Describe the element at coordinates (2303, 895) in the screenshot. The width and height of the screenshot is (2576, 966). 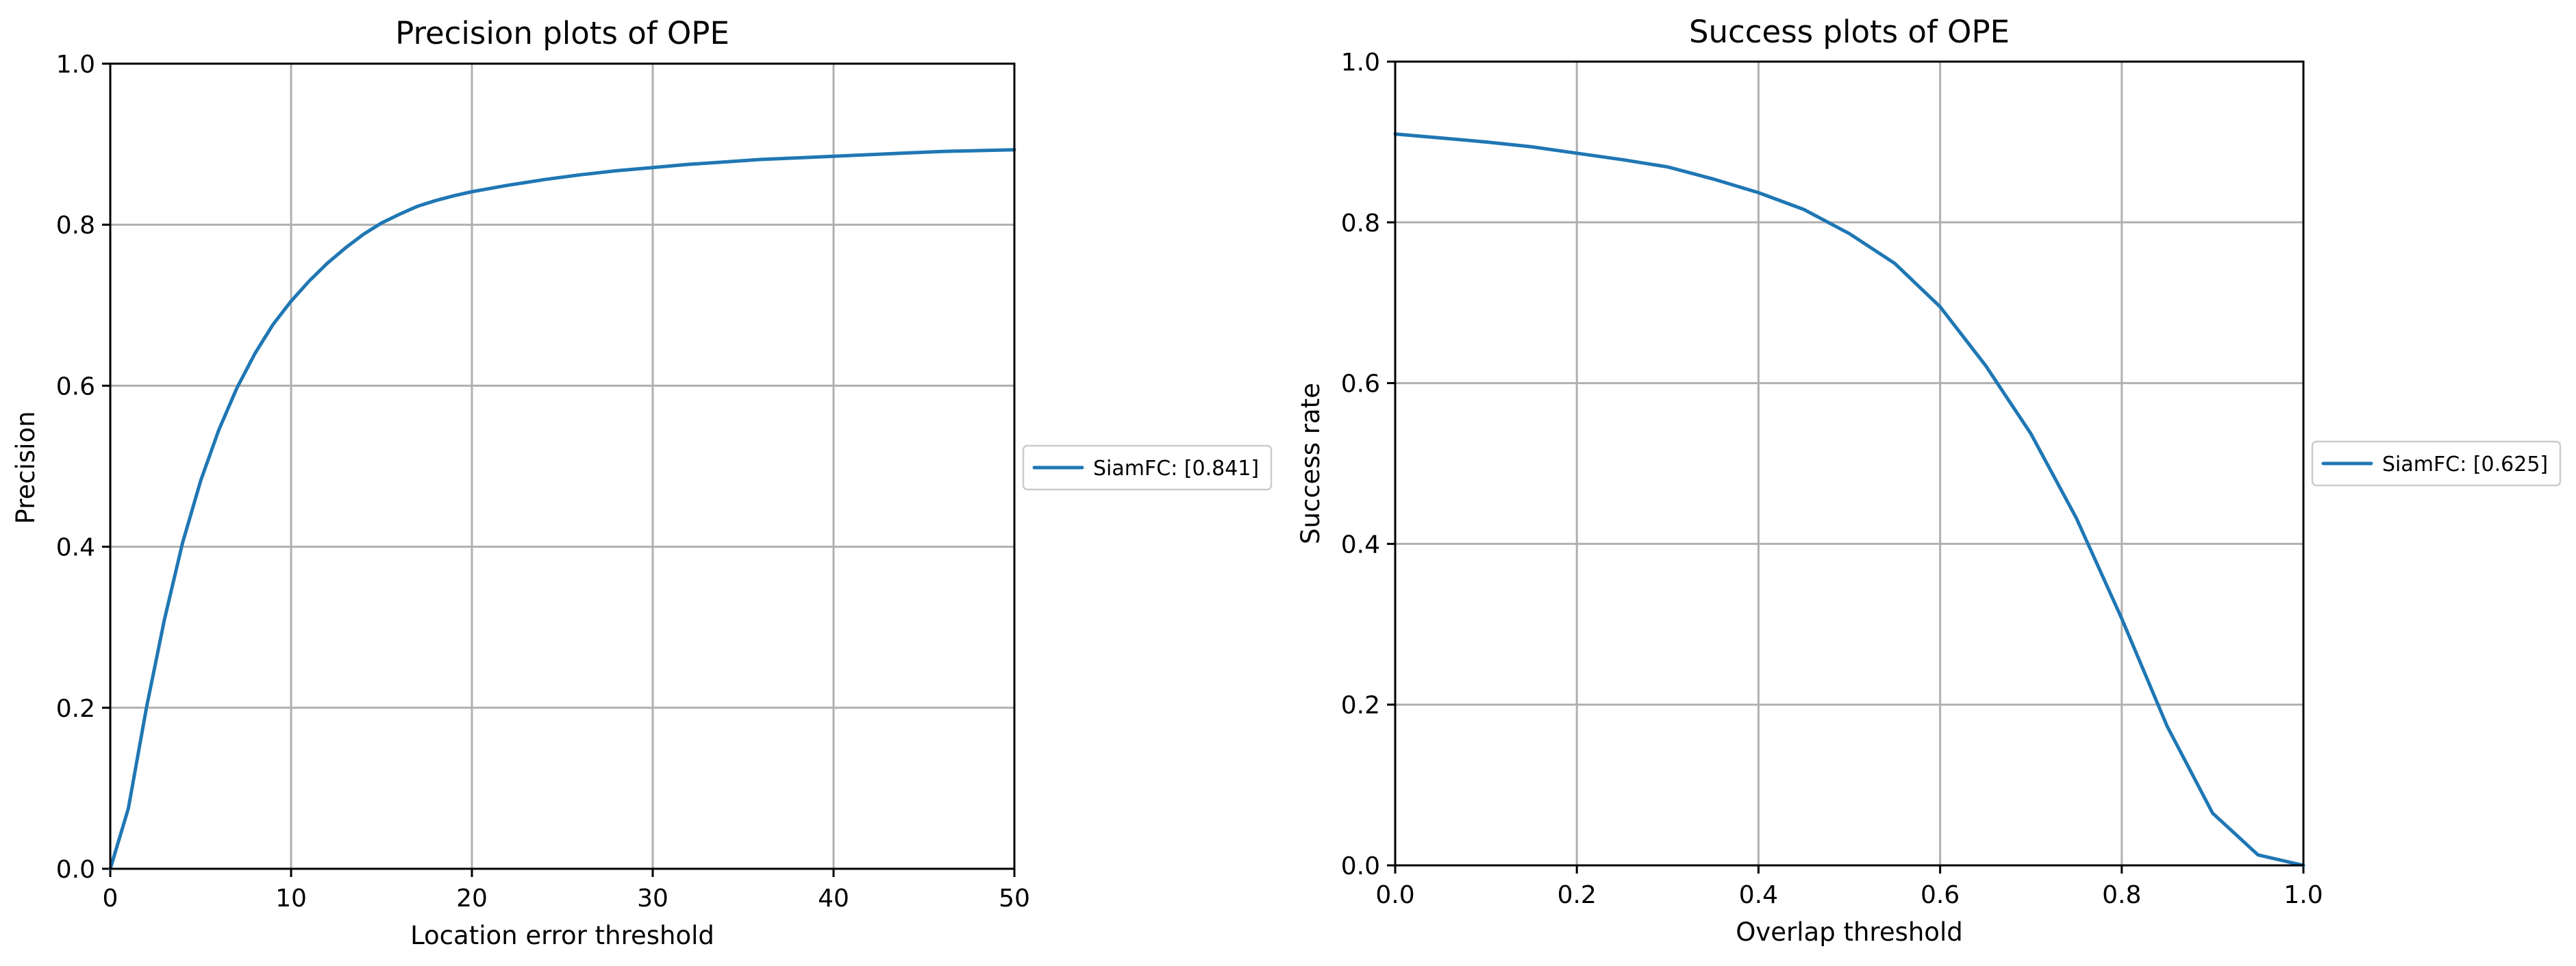
I see `success-x-tick-label: 1.0` at that location.